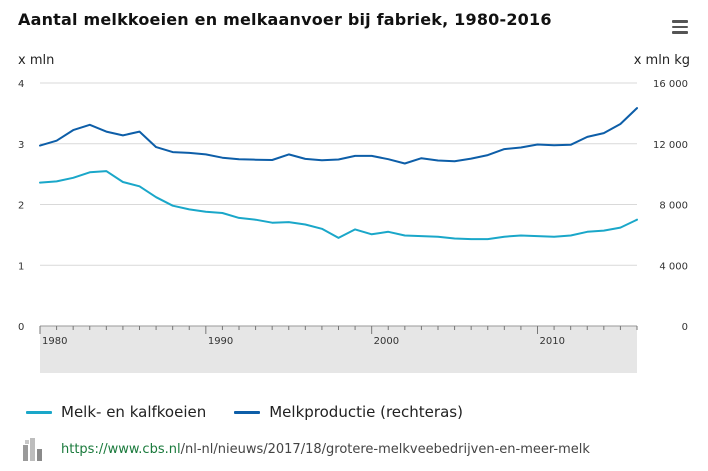  Describe the element at coordinates (247, 412) in the screenshot. I see `legend-swatch-milk` at that location.